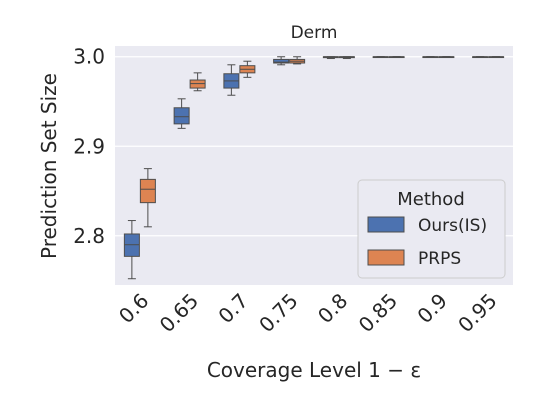 The height and width of the screenshot is (405, 540). I want to click on box-prps-0.8, so click(346, 58).